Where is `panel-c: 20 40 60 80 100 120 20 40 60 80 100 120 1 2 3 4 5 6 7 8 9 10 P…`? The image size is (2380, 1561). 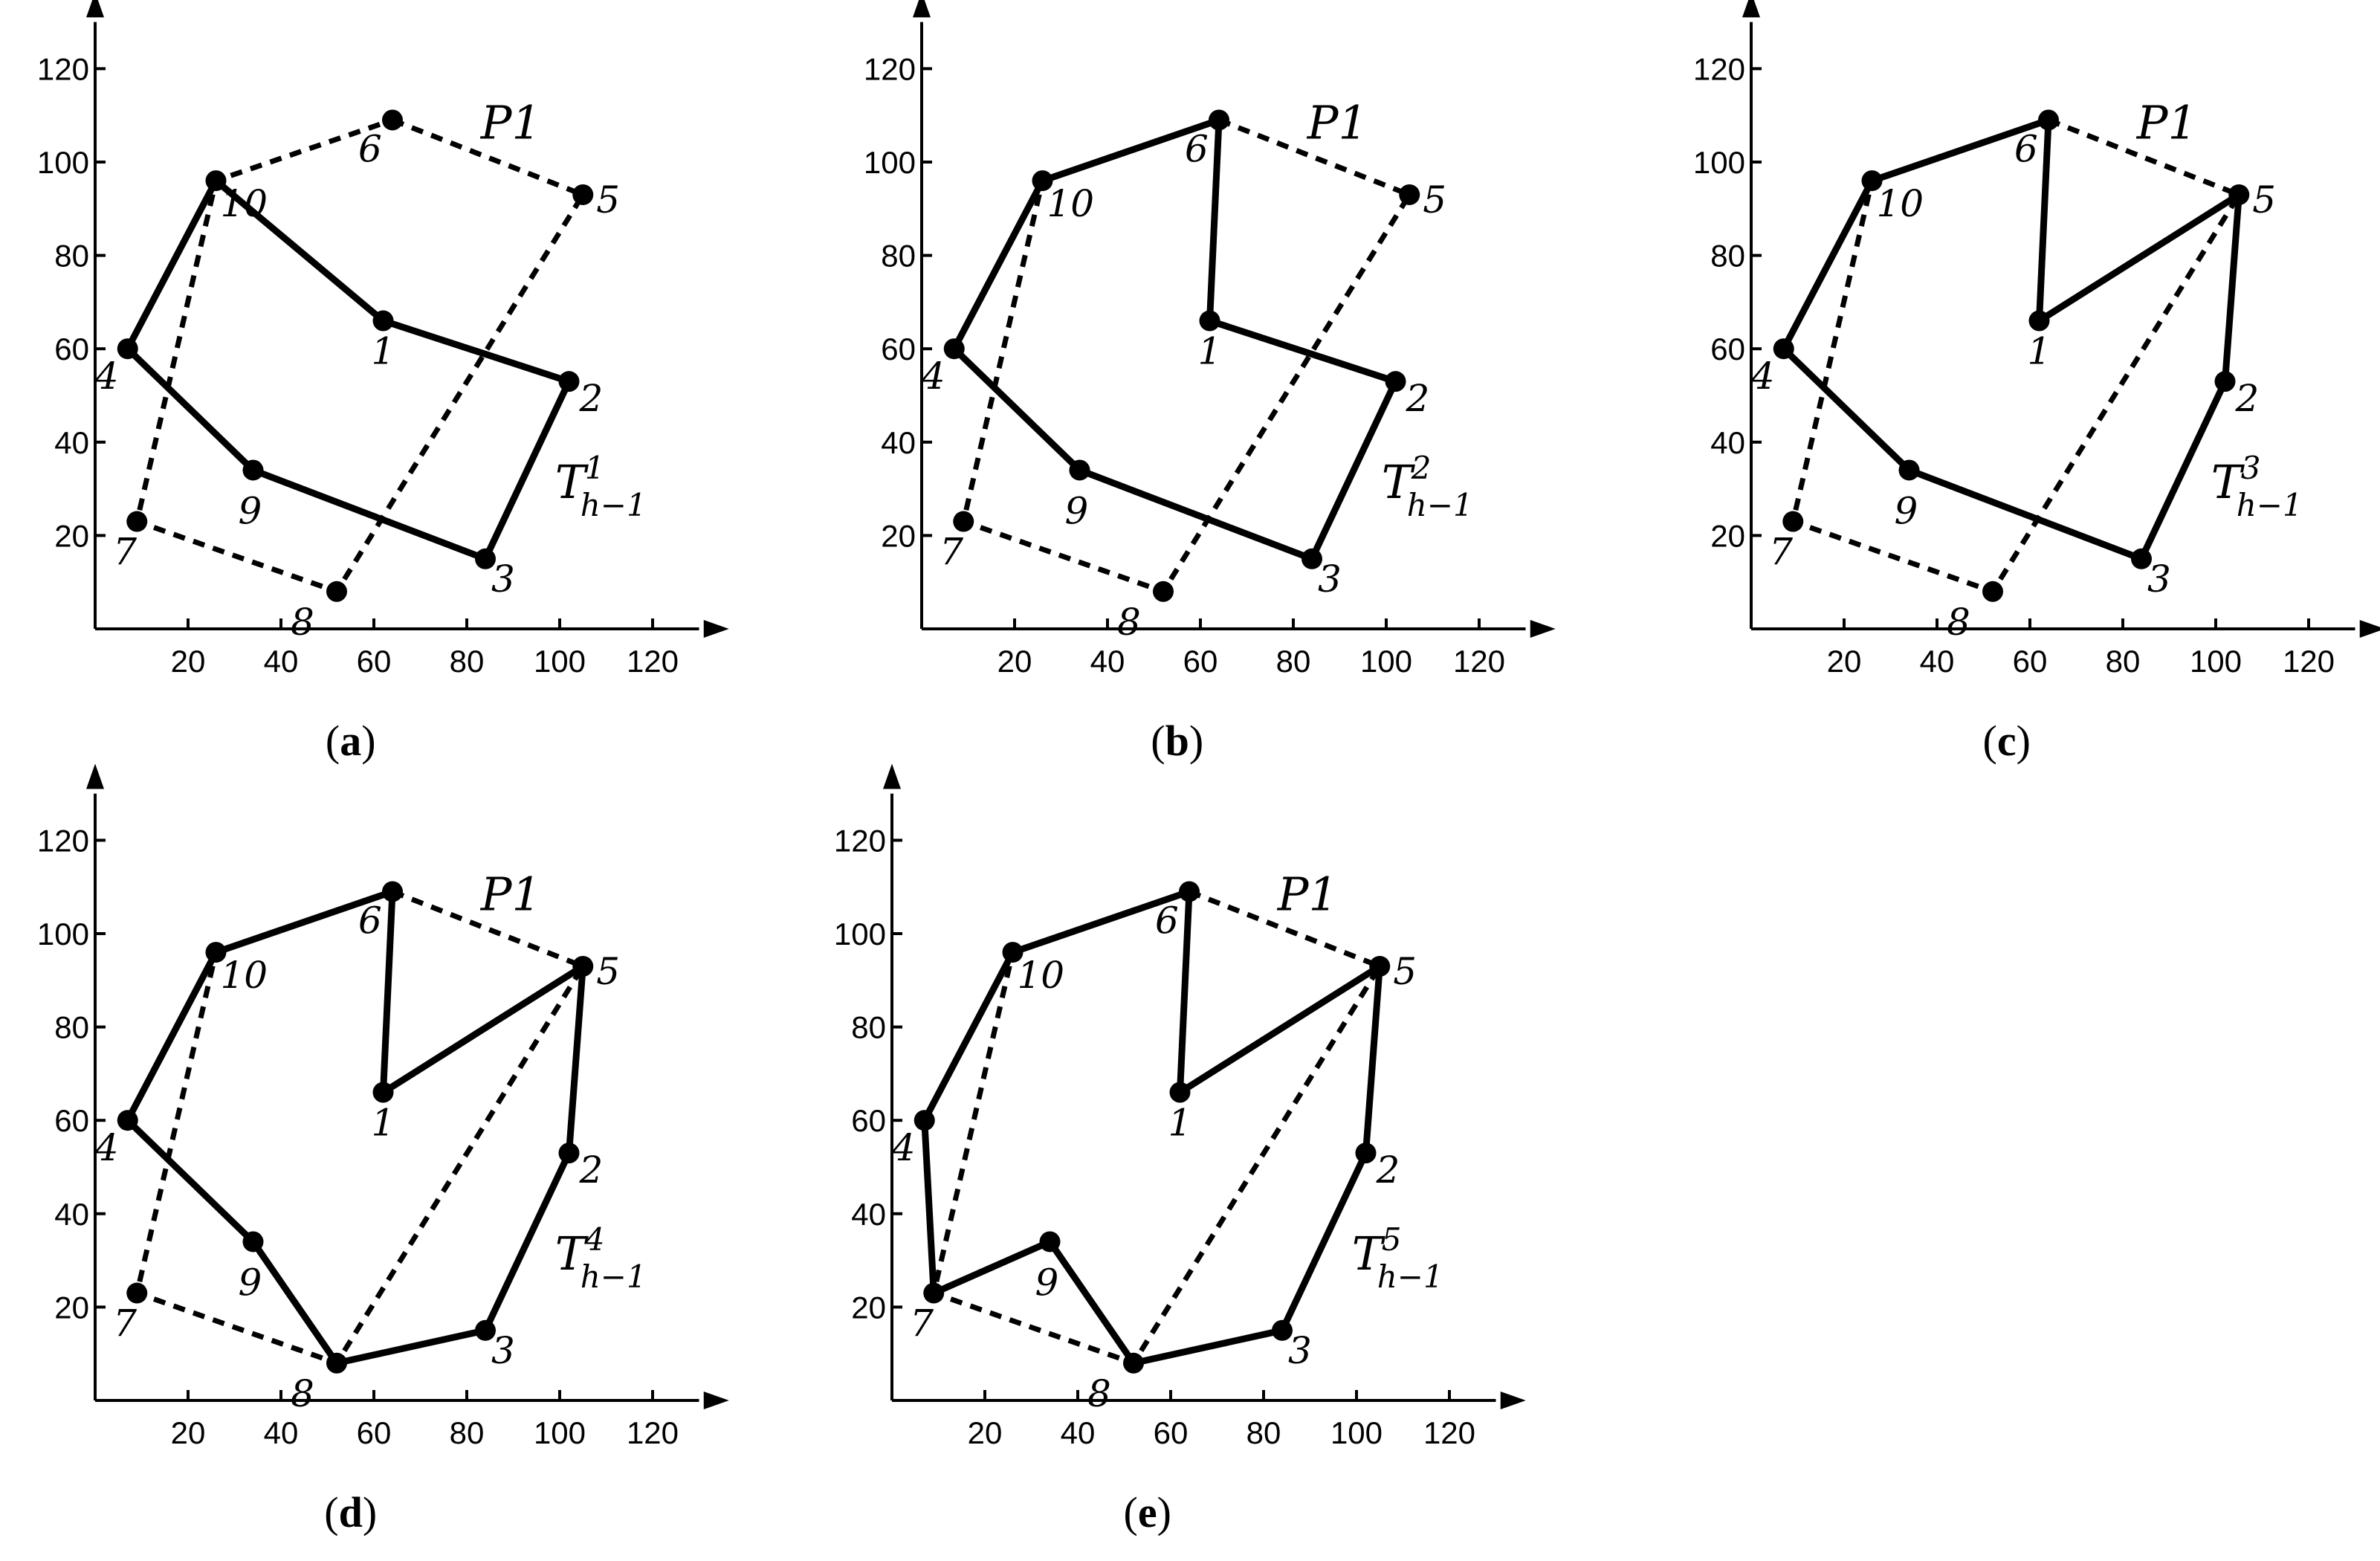 panel-c: 20 40 60 80 100 120 20 40 60 80 100 120 1 2 3 4 5 6 7 8 9 10 P… is located at coordinates (2037, 382).